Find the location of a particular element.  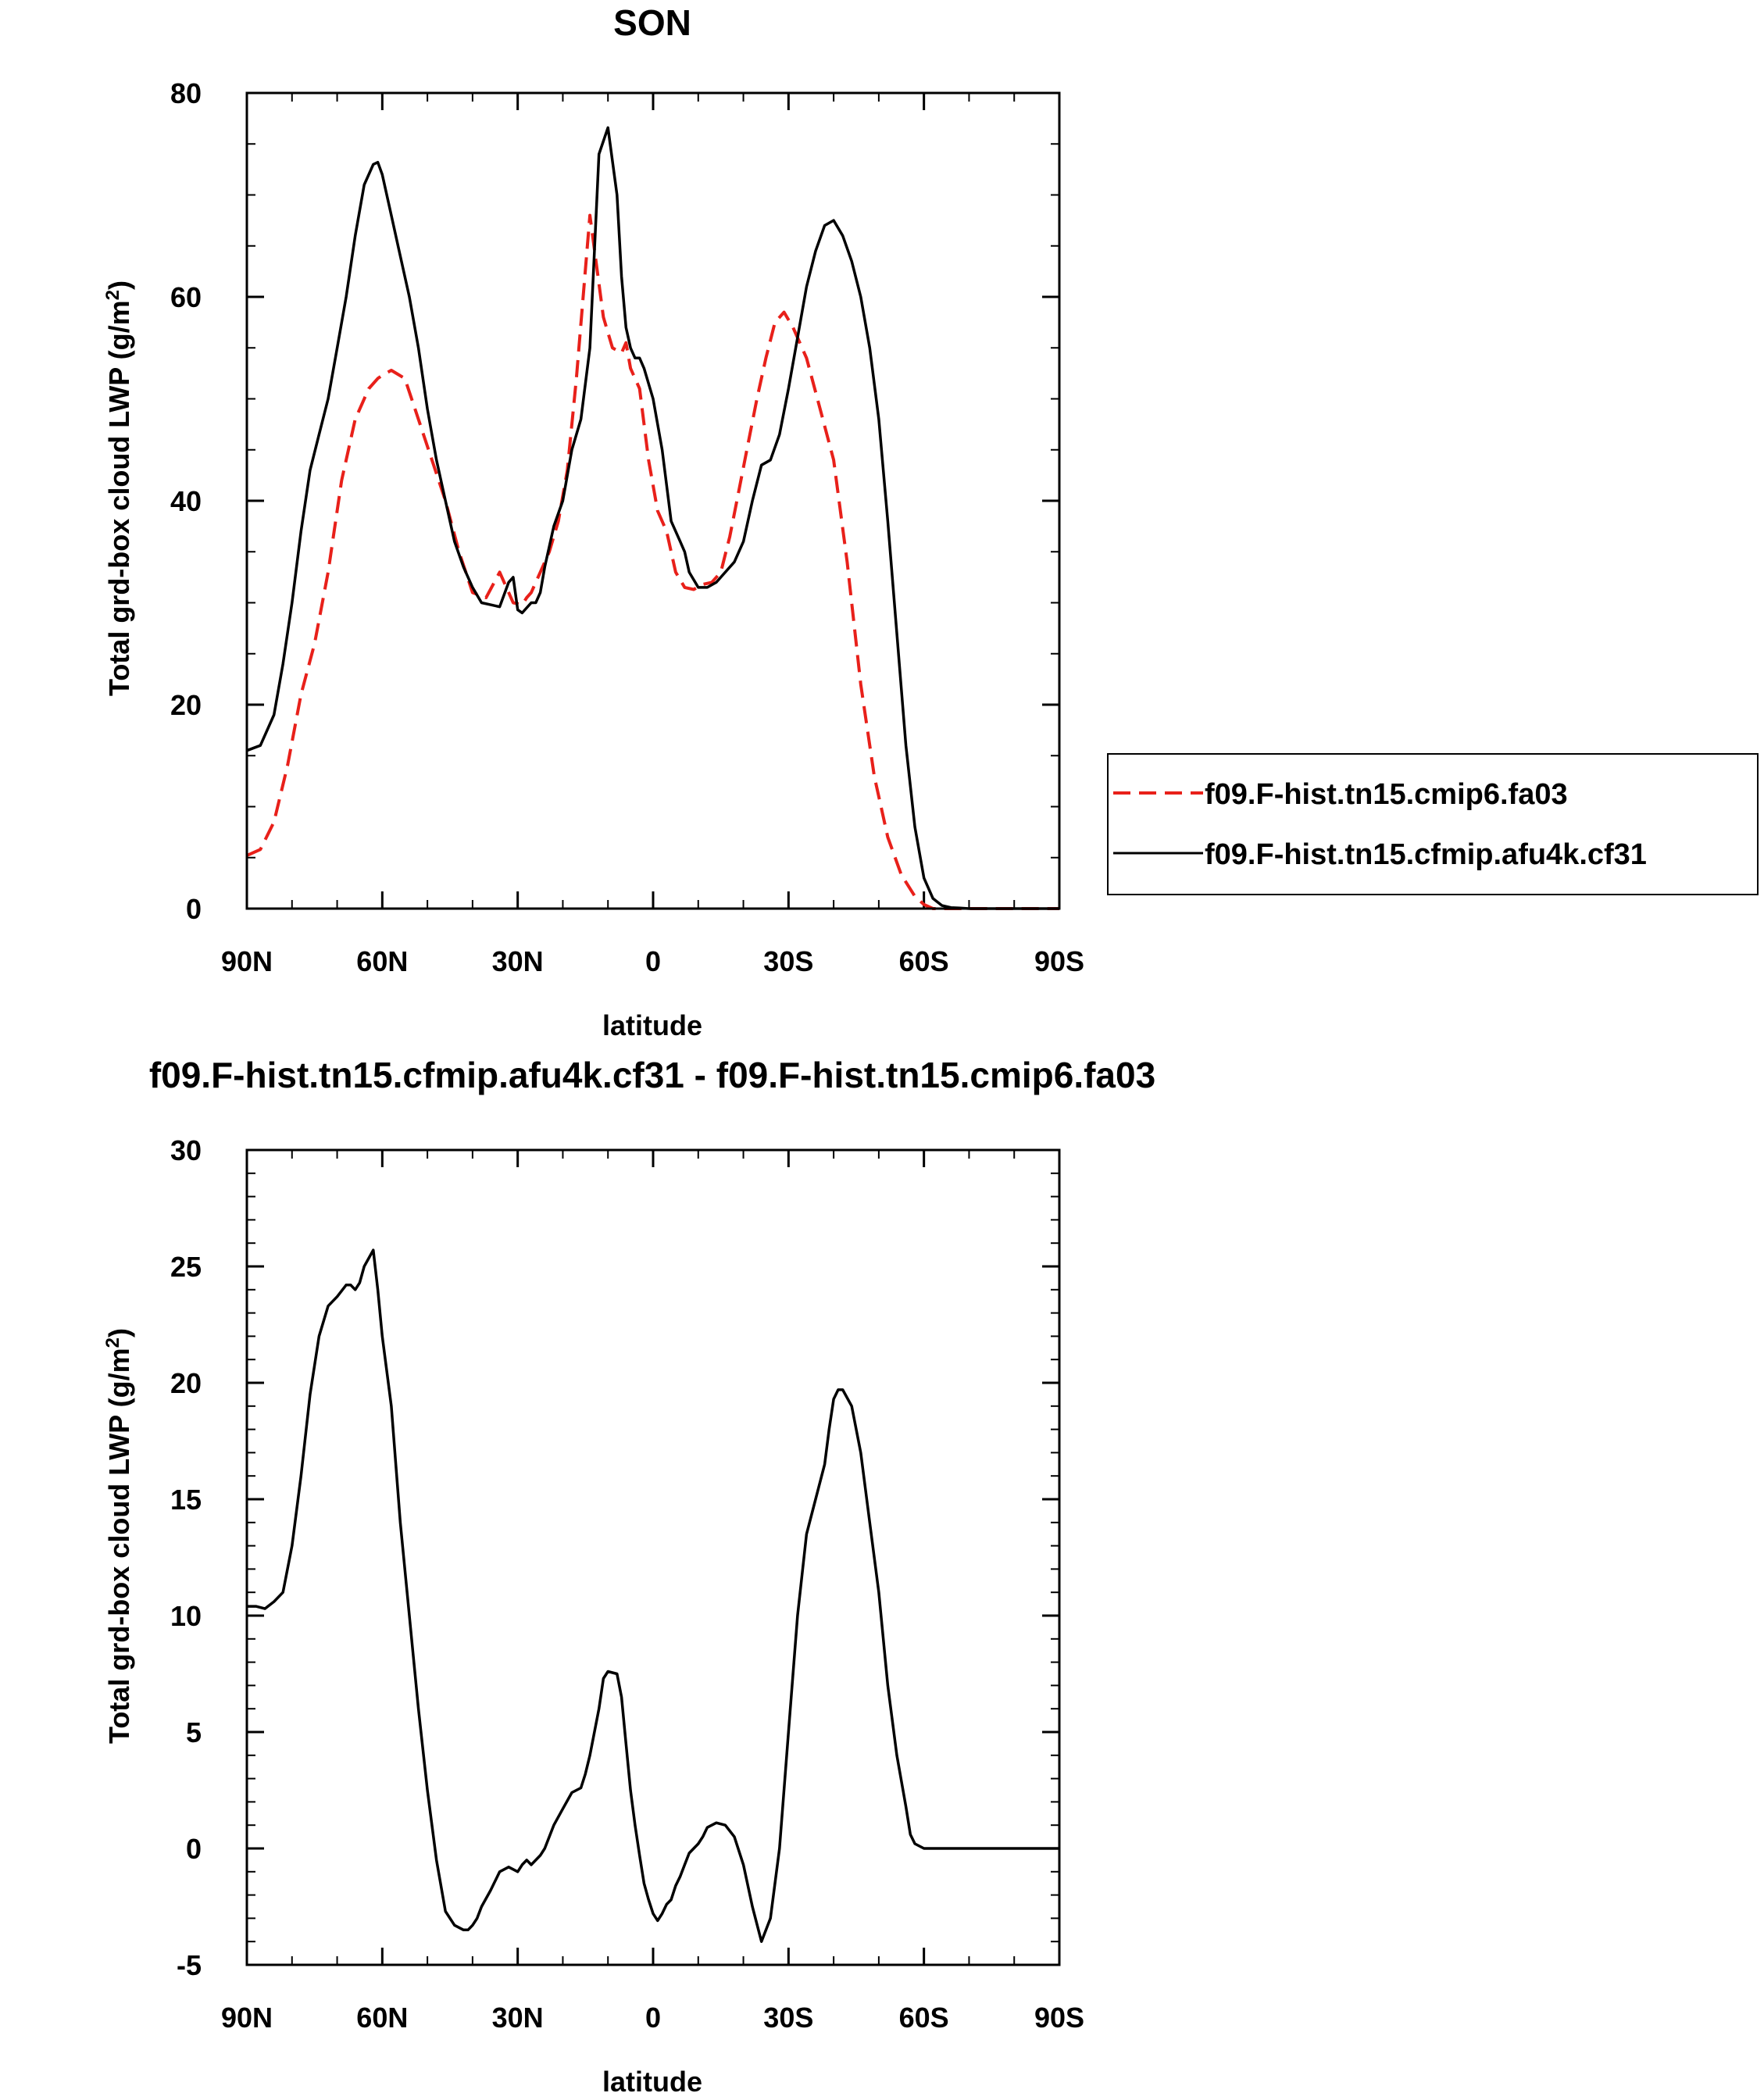

top-y-tick-label: 40 is located at coordinates (186, 501).